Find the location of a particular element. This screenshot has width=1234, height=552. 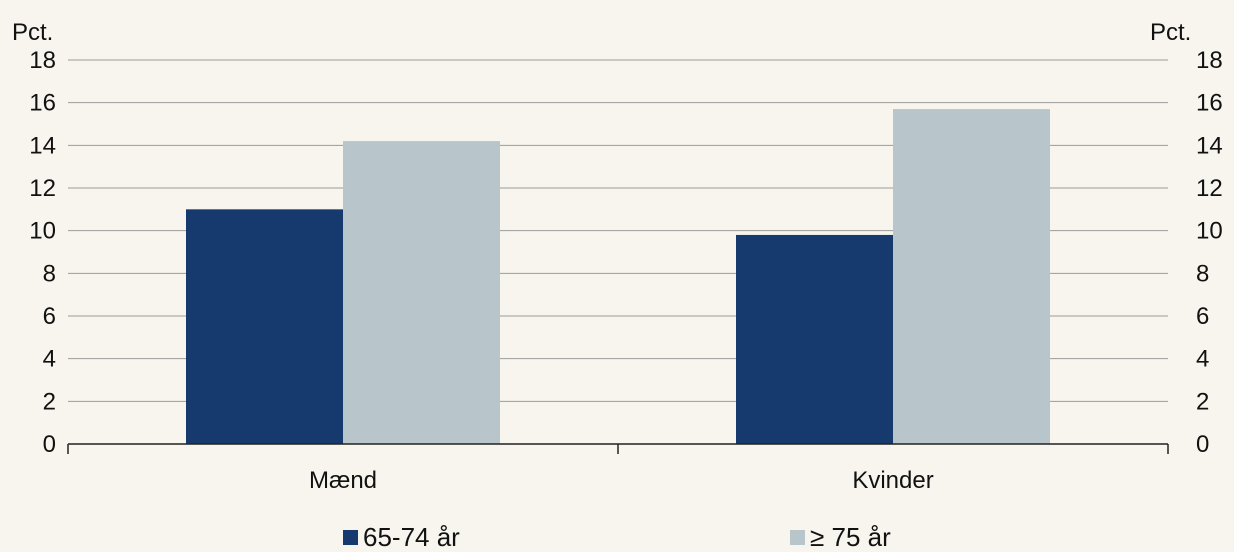

y-tick-label-right: 10 is located at coordinates (1209, 231).